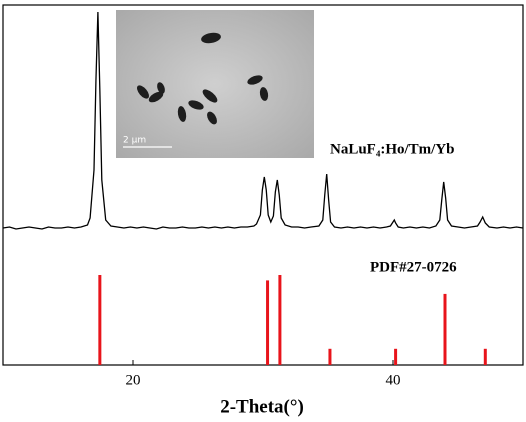 The width and height of the screenshot is (526, 422). What do you see at coordinates (203, 78) in the screenshot?
I see `particles` at bounding box center [203, 78].